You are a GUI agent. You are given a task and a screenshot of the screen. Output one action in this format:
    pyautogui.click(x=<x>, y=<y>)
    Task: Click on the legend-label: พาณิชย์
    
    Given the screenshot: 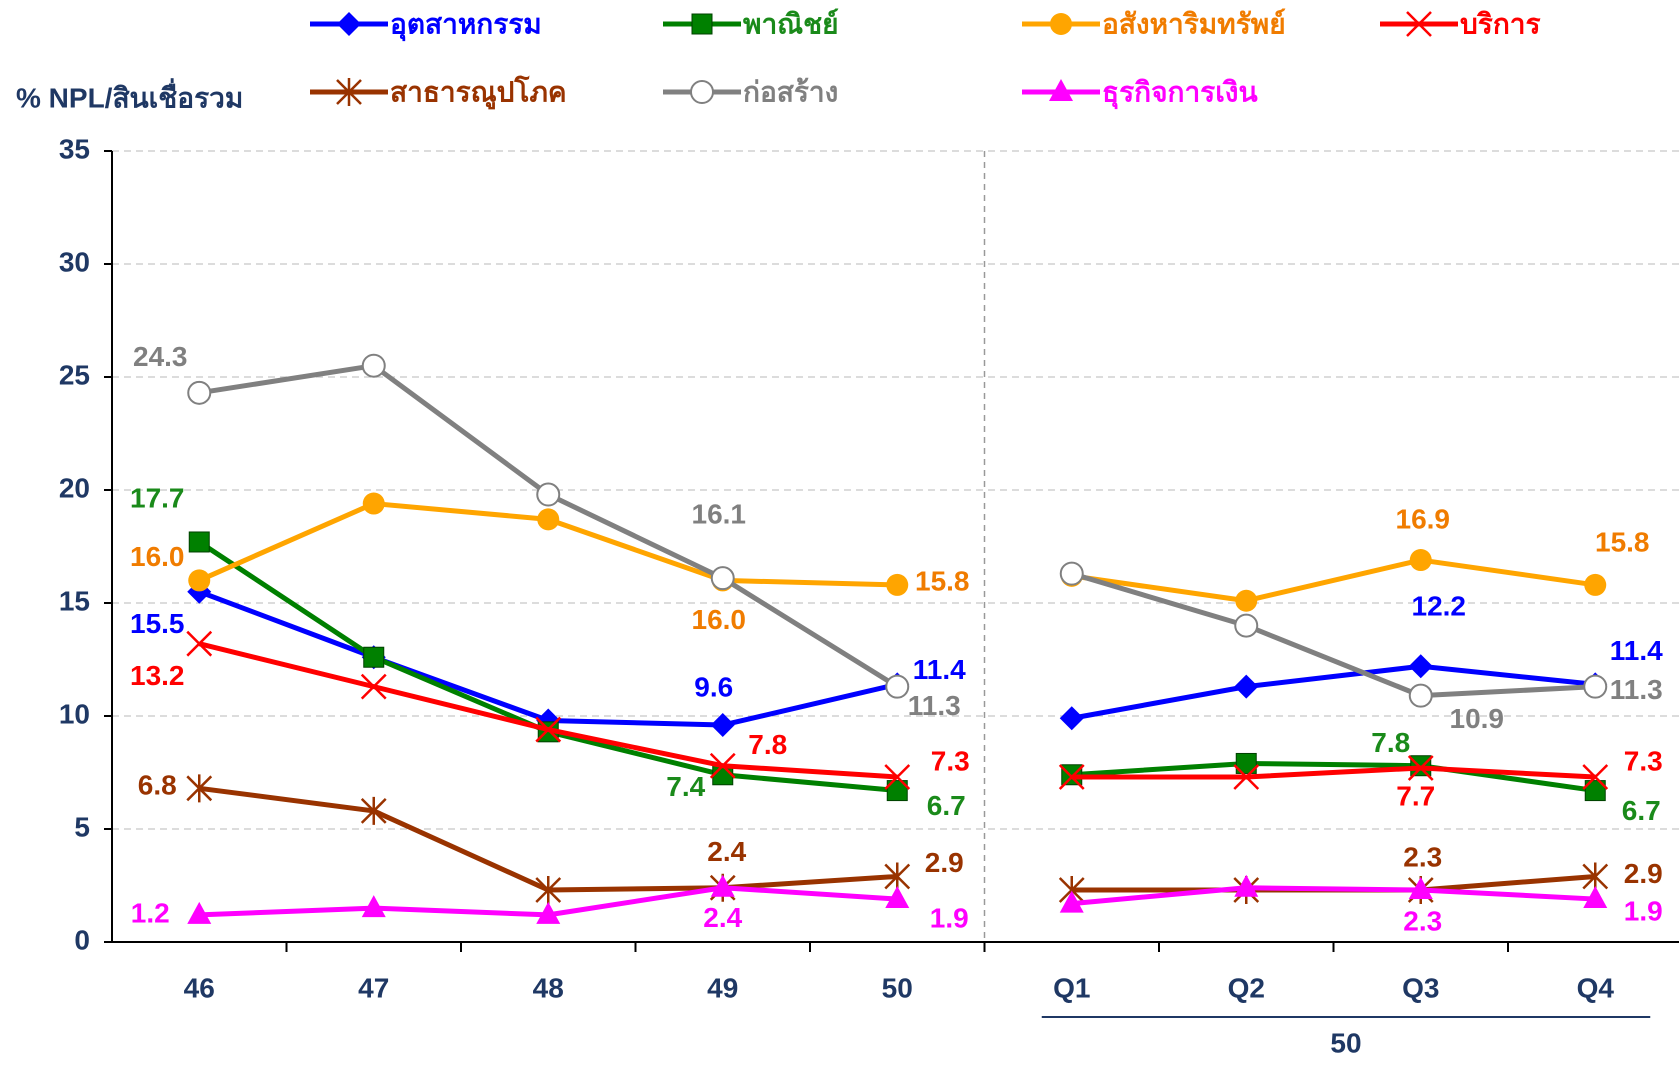 What is the action you would take?
    pyautogui.click(x=791, y=23)
    